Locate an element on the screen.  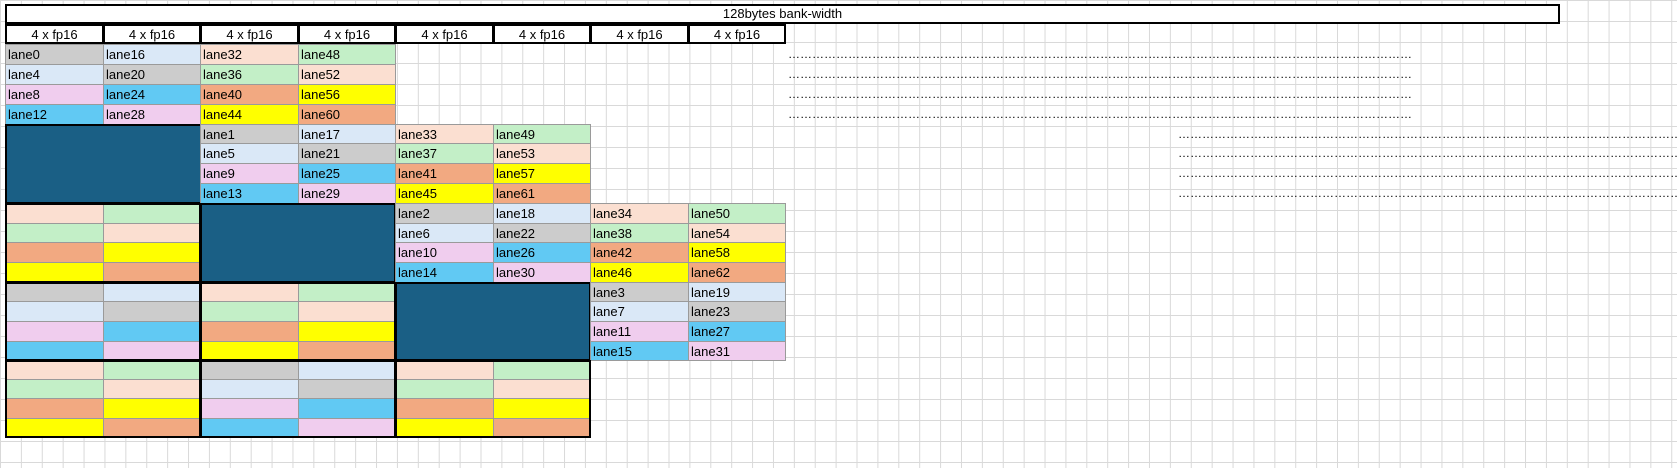
lane-label: lane13 is located at coordinates (223, 193).